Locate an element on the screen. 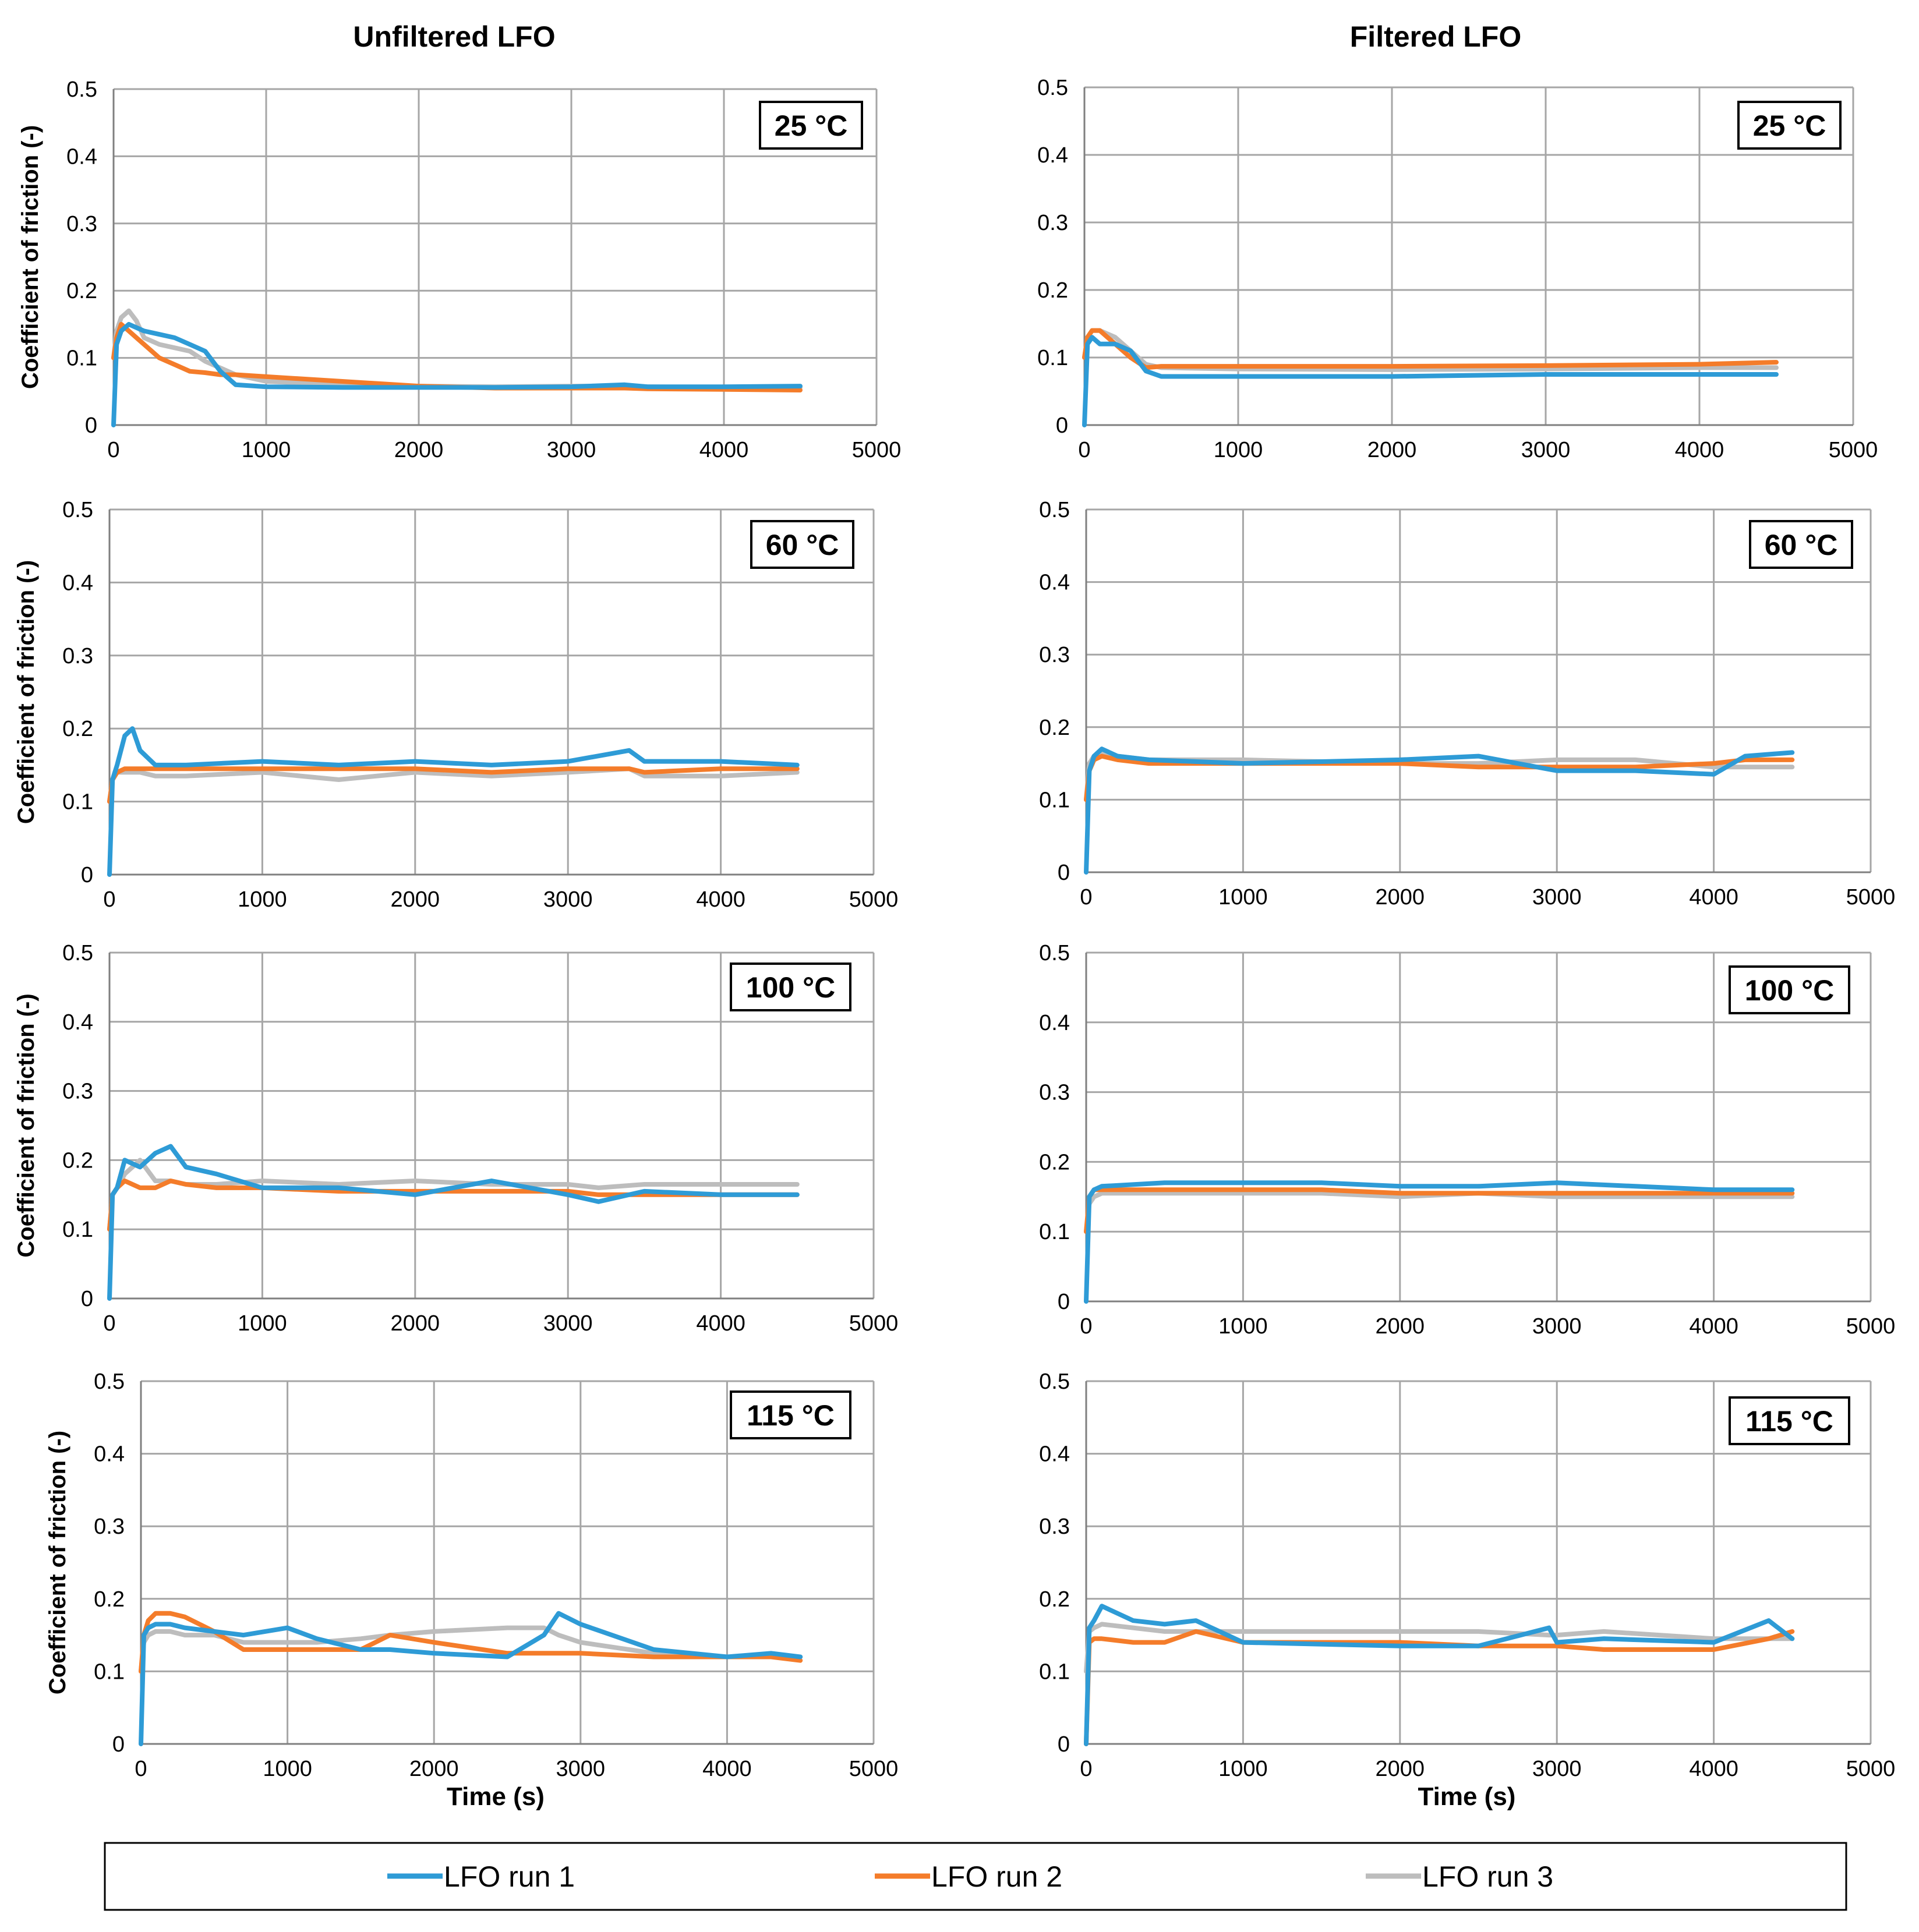 Image resolution: width=1919 pixels, height=1932 pixels. x-axis-label: Time (s) is located at coordinates (496, 1796).